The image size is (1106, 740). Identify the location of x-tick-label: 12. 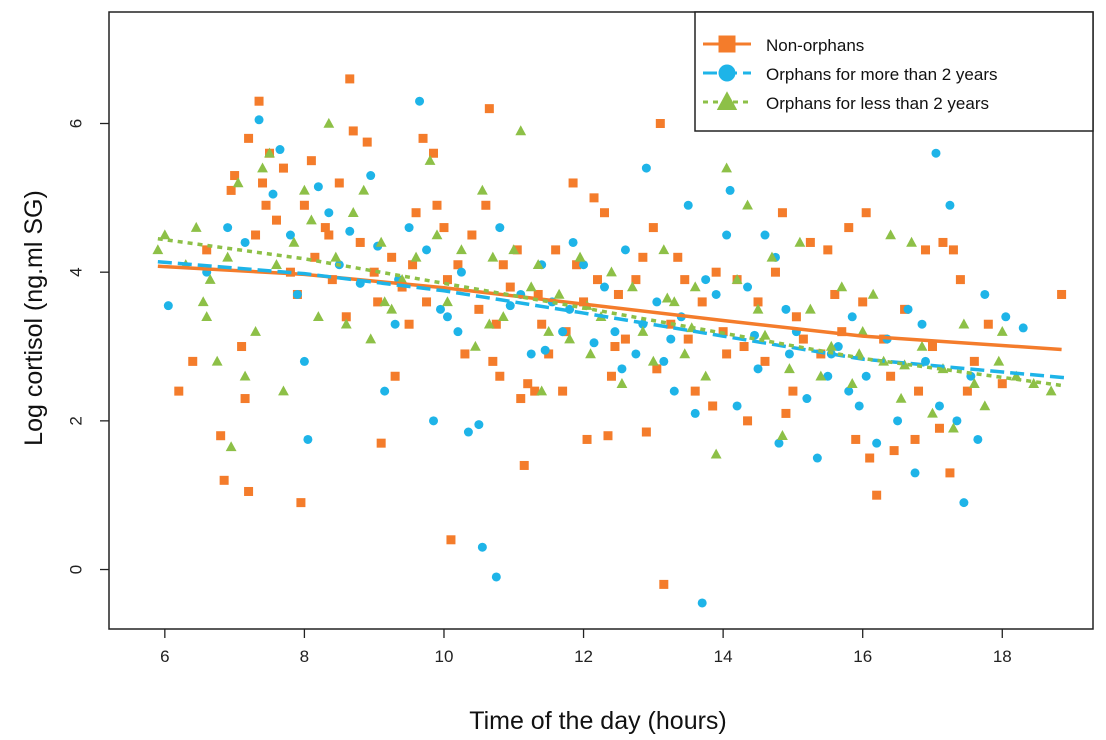
(583, 656).